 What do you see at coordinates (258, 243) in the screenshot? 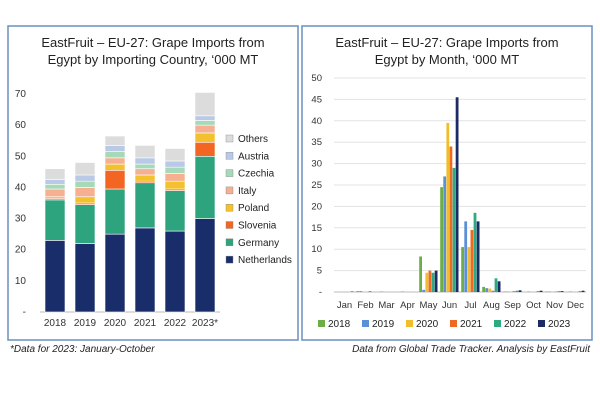
I see `left-legend-label-germany: Germany` at bounding box center [258, 243].